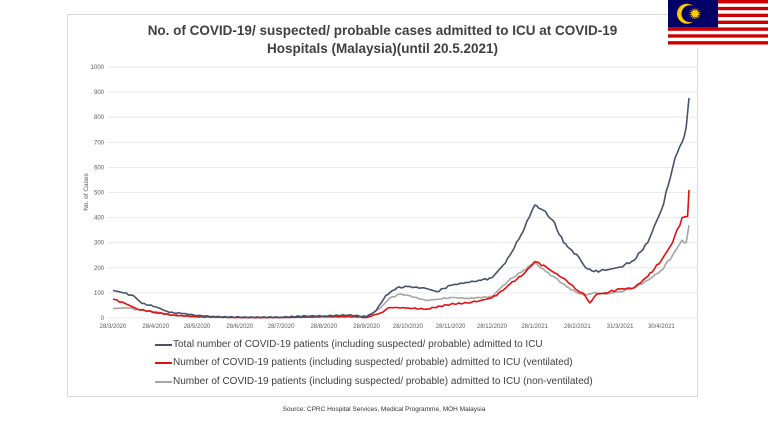  Describe the element at coordinates (492, 327) in the screenshot. I see `x-tick-label: 28/12/2020` at that location.